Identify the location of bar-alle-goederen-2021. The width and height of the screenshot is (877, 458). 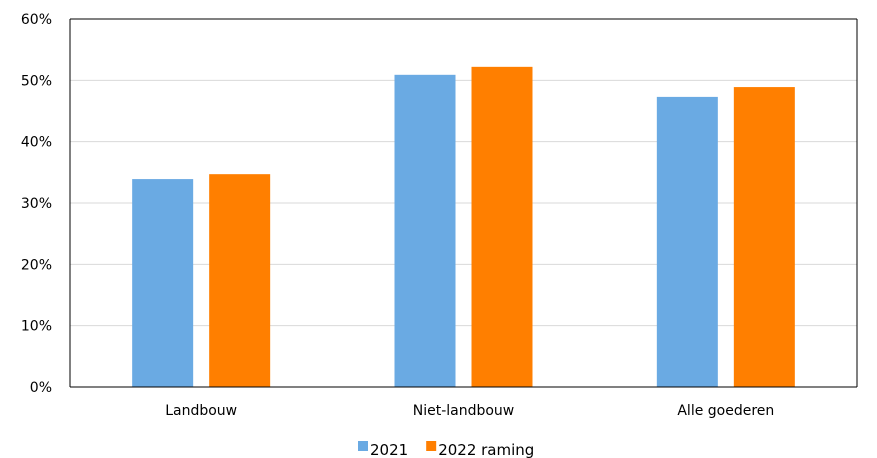
(687, 241).